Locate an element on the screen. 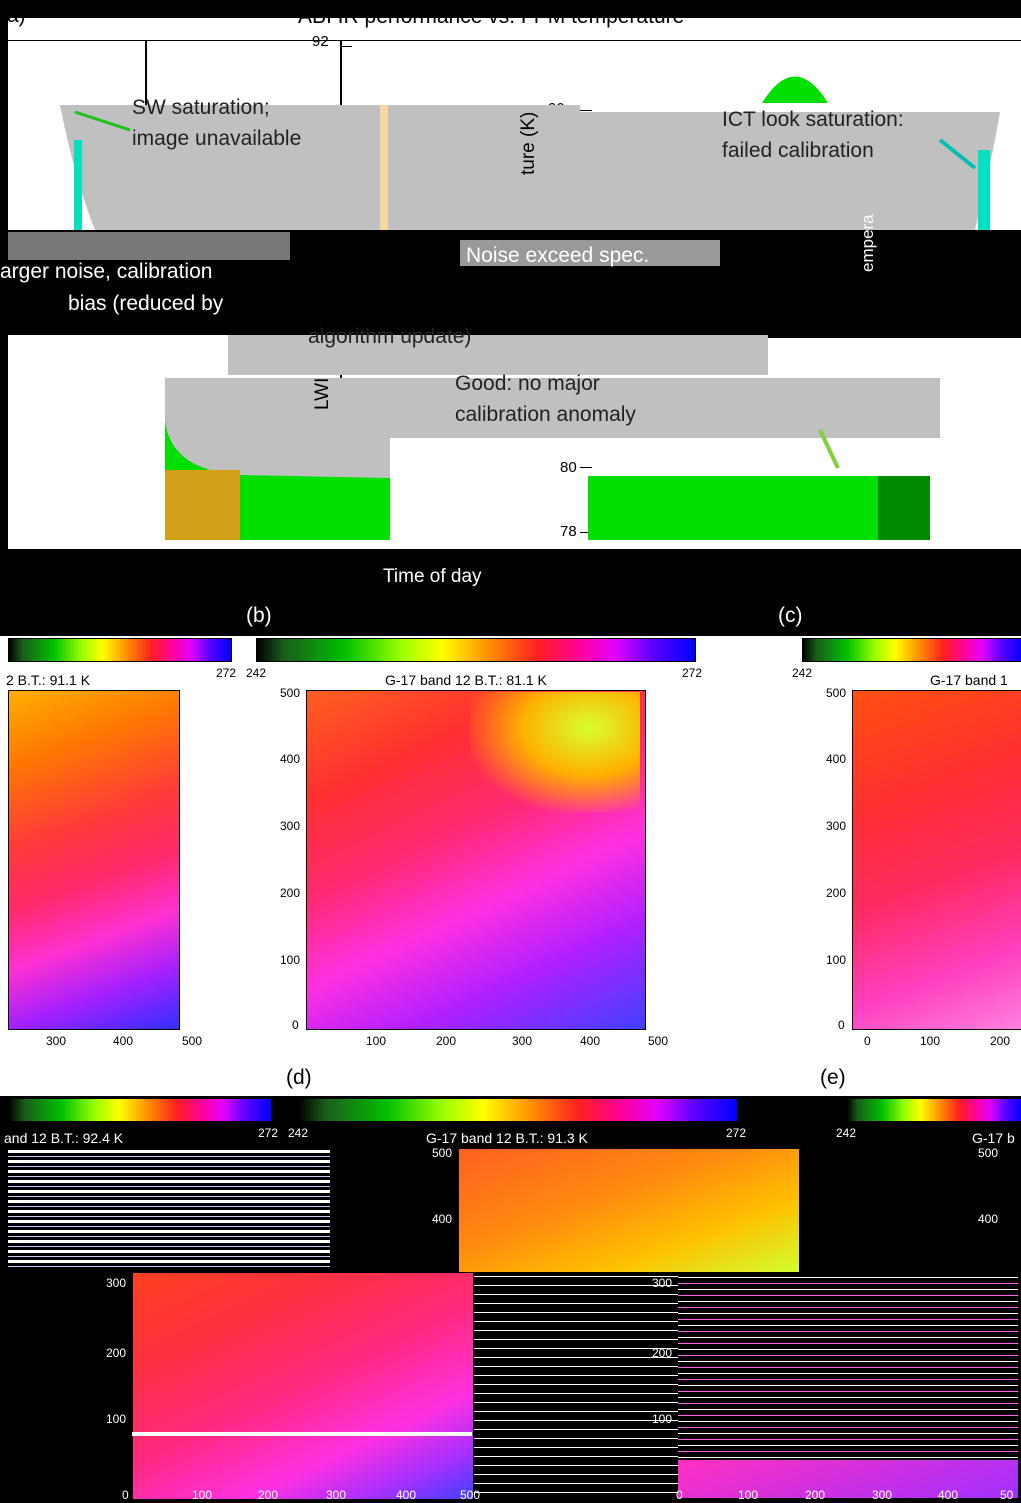 Image resolution: width=1021 pixels, height=1503 pixels. annot-bias-reduced: bias (reduced by is located at coordinates (146, 303).